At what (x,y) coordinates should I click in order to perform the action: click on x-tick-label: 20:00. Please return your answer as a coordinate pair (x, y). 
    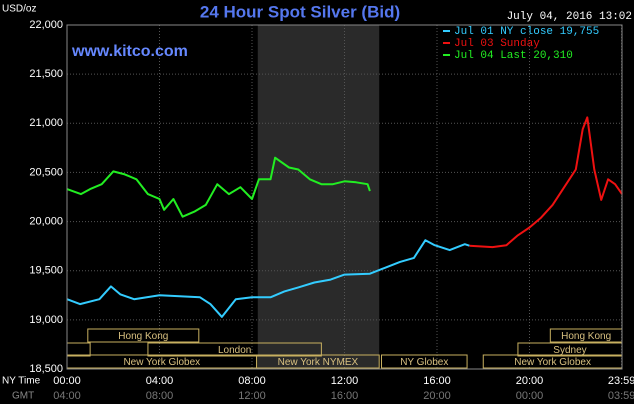
    Looking at the image, I should click on (530, 381).